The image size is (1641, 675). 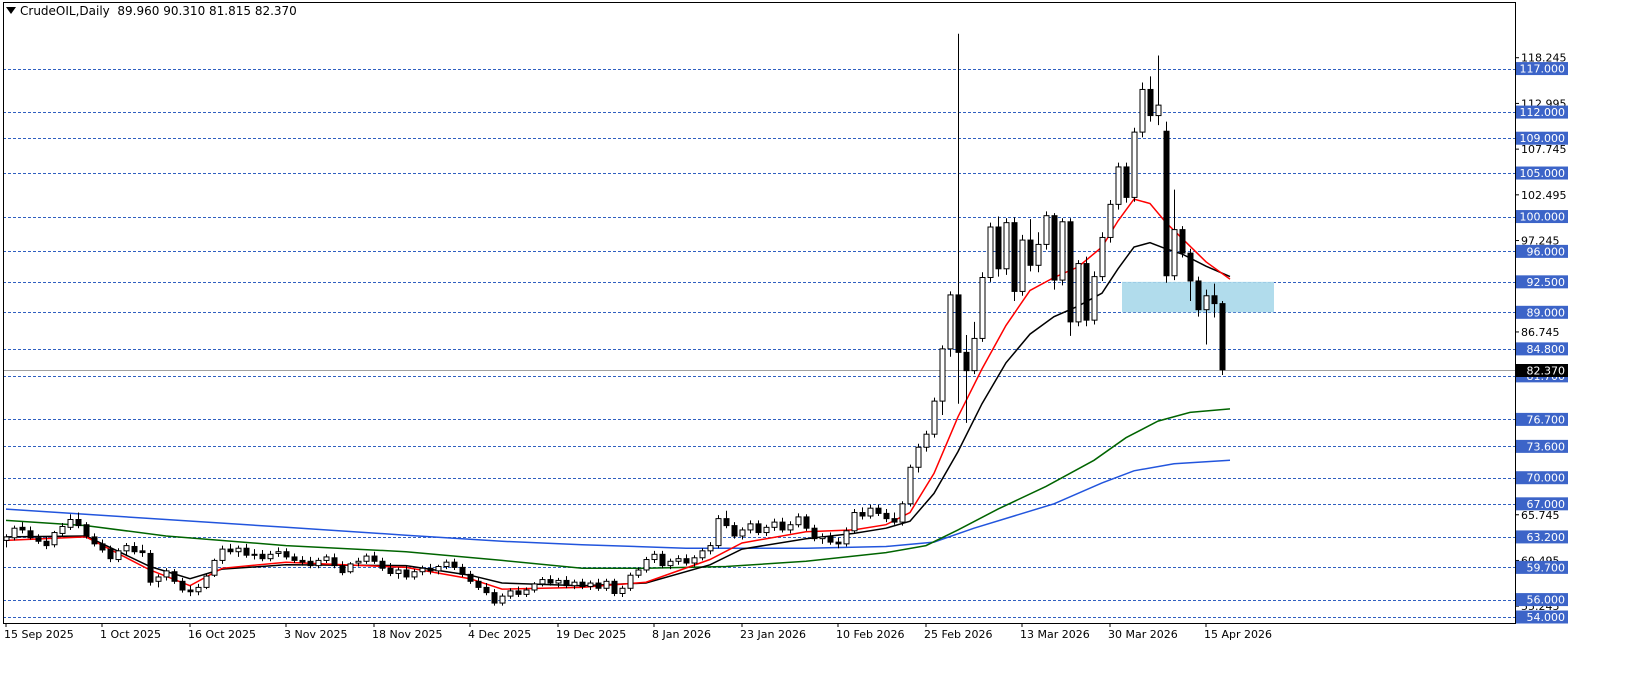 I want to click on price-tick-label: 65.745, so click(x=1540, y=515).